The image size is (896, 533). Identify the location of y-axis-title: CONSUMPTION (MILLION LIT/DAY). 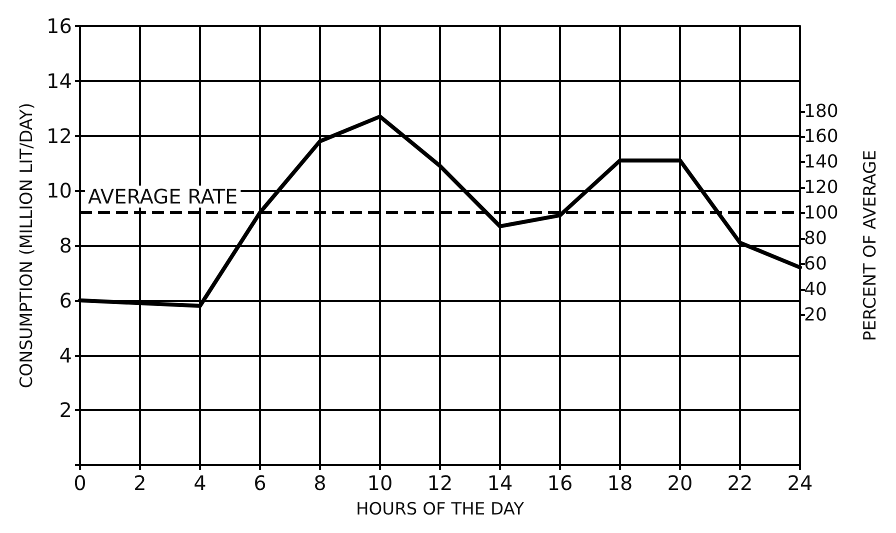
(27, 245).